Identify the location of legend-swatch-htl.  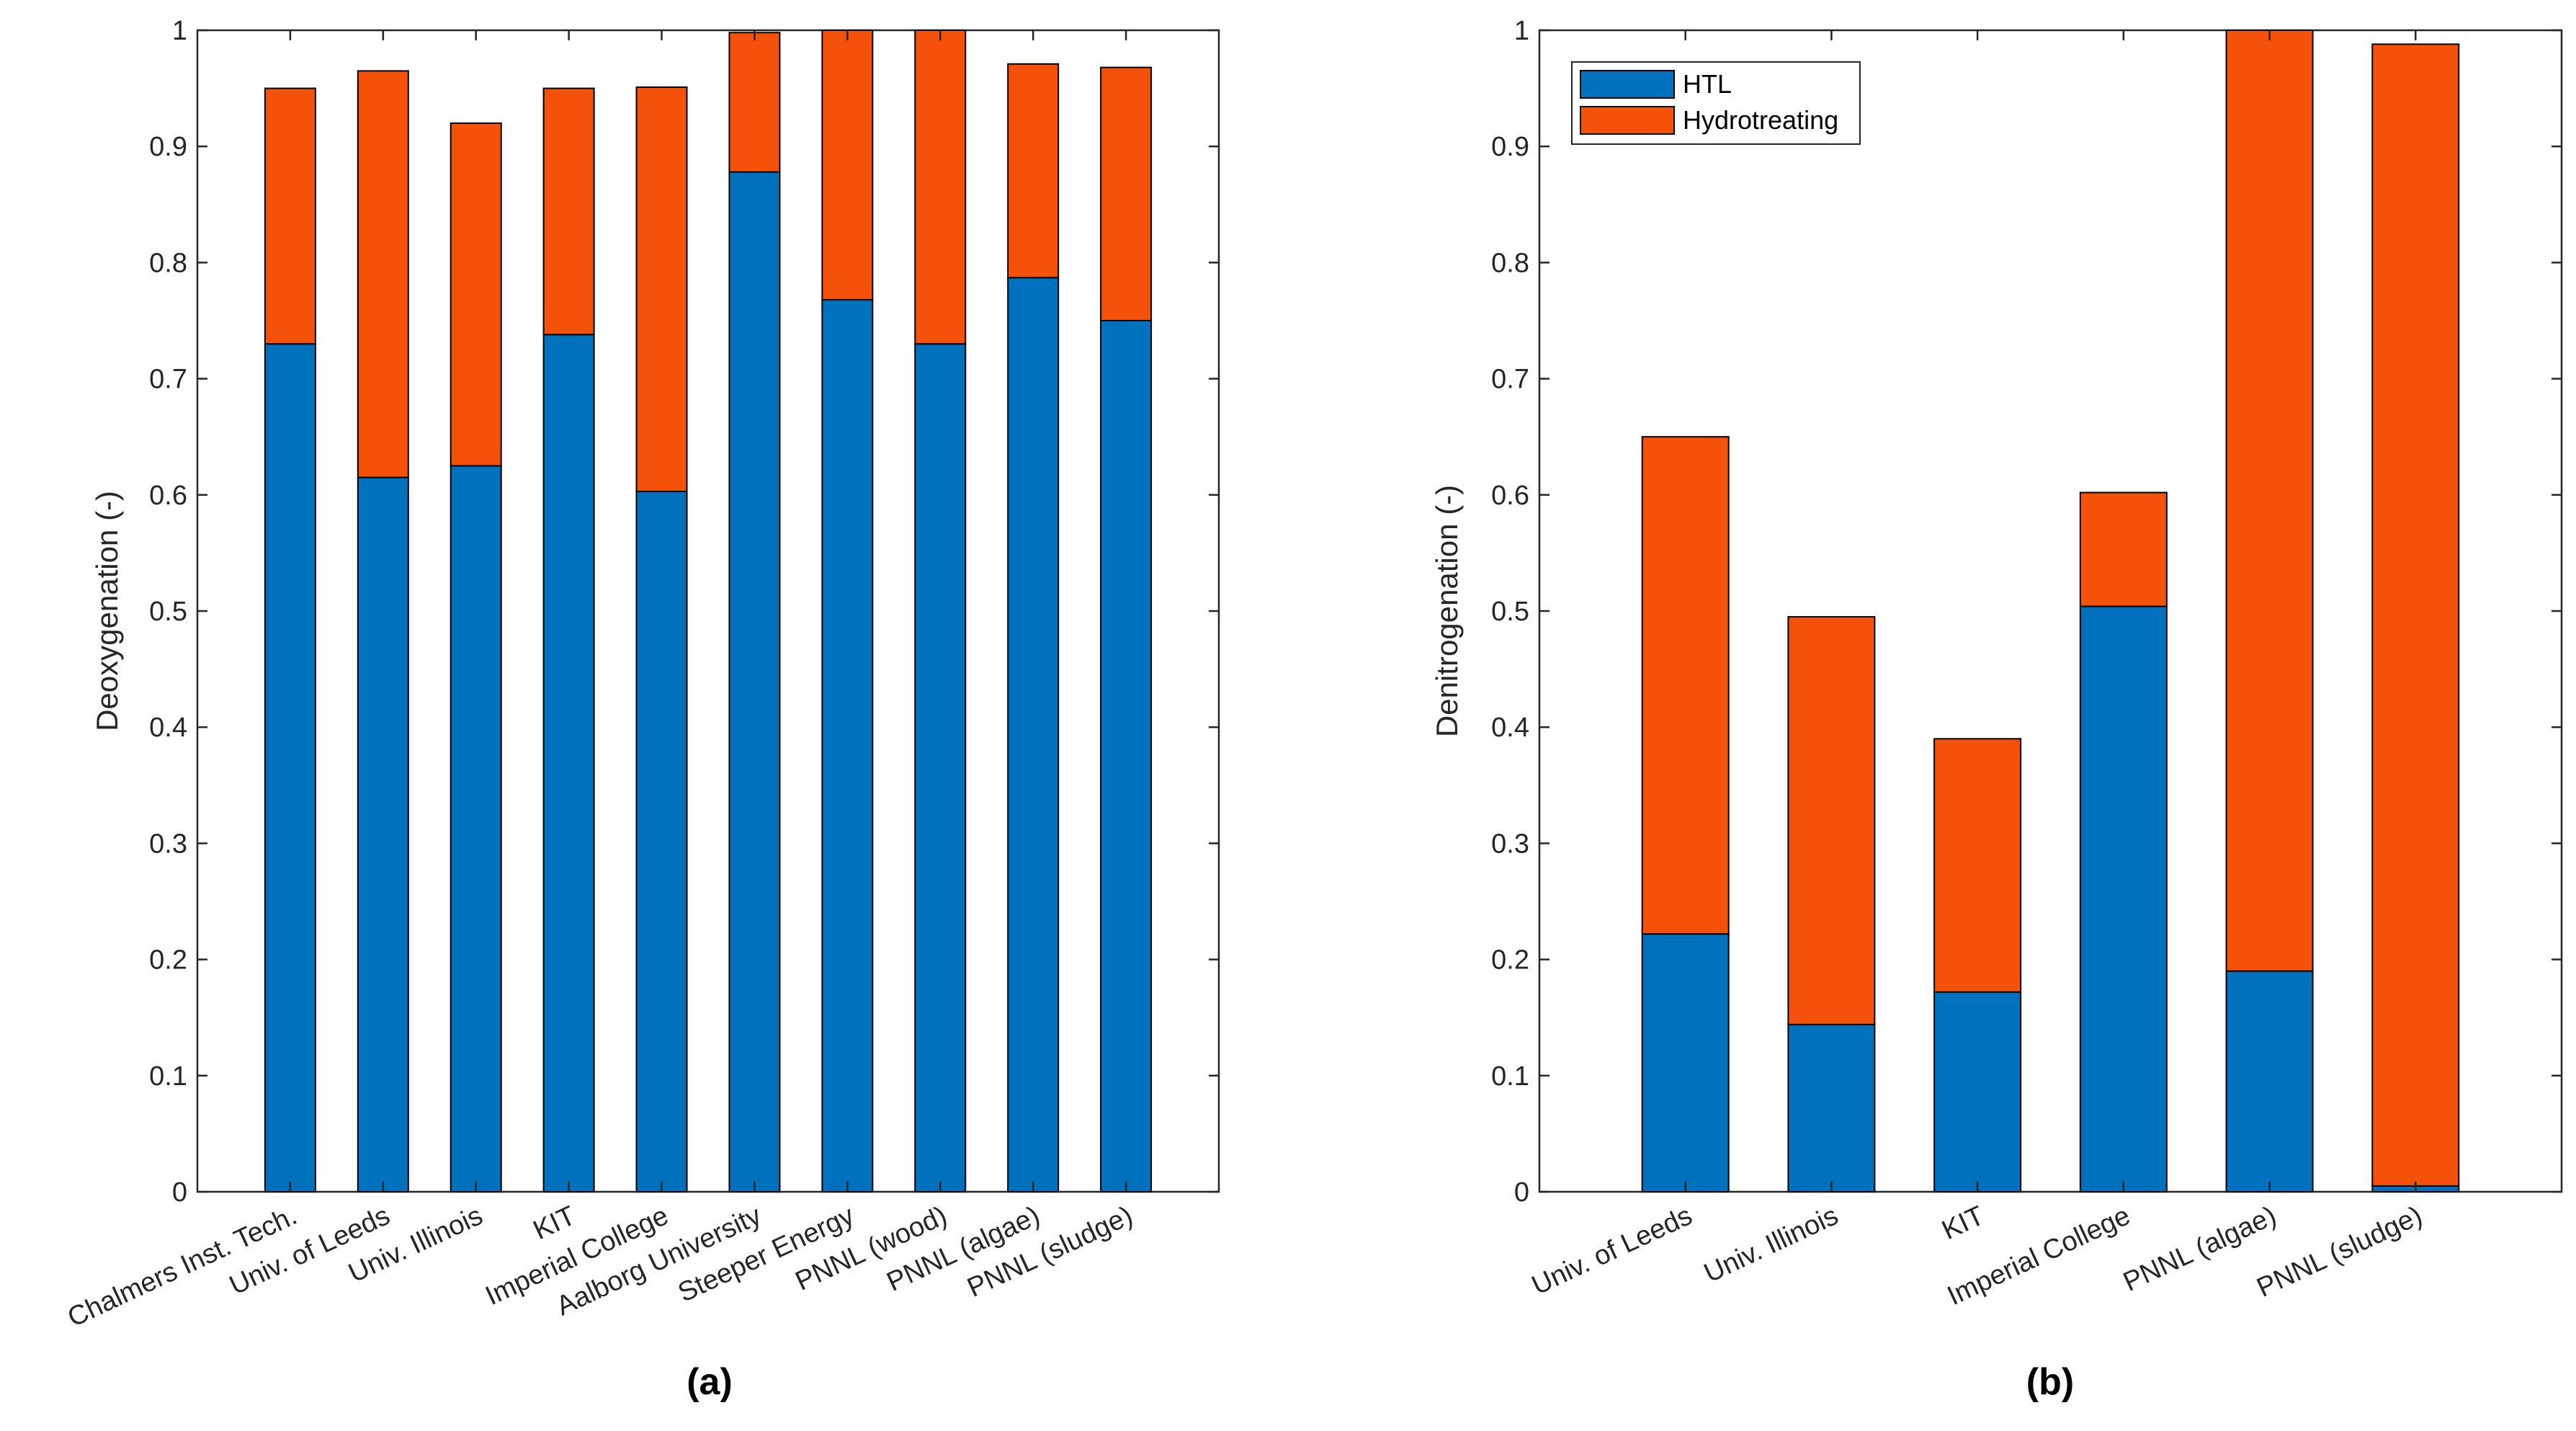
(1627, 85).